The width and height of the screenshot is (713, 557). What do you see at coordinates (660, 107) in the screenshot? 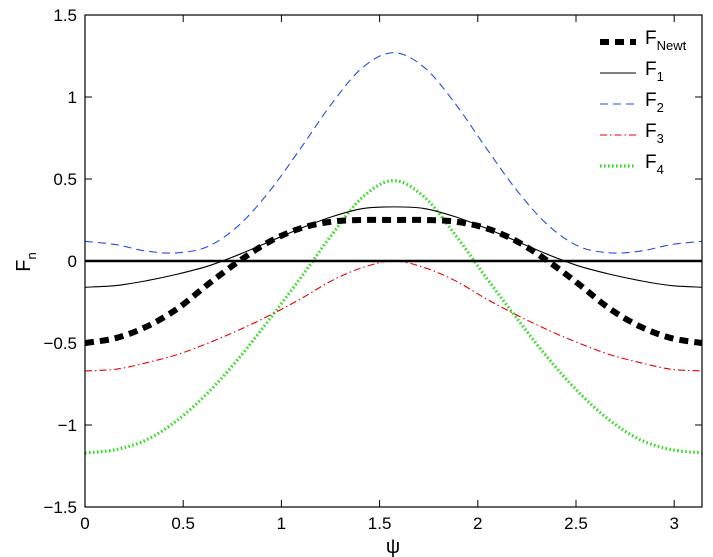
I see `legend-label-sub: 2` at bounding box center [660, 107].